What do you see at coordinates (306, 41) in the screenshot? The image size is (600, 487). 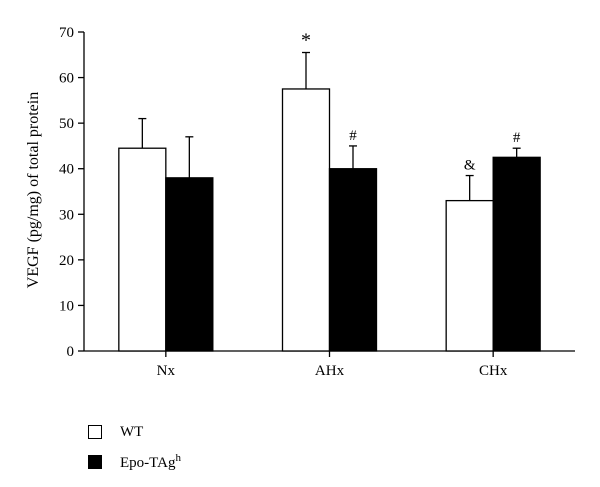 I see `significance-marker: *` at bounding box center [306, 41].